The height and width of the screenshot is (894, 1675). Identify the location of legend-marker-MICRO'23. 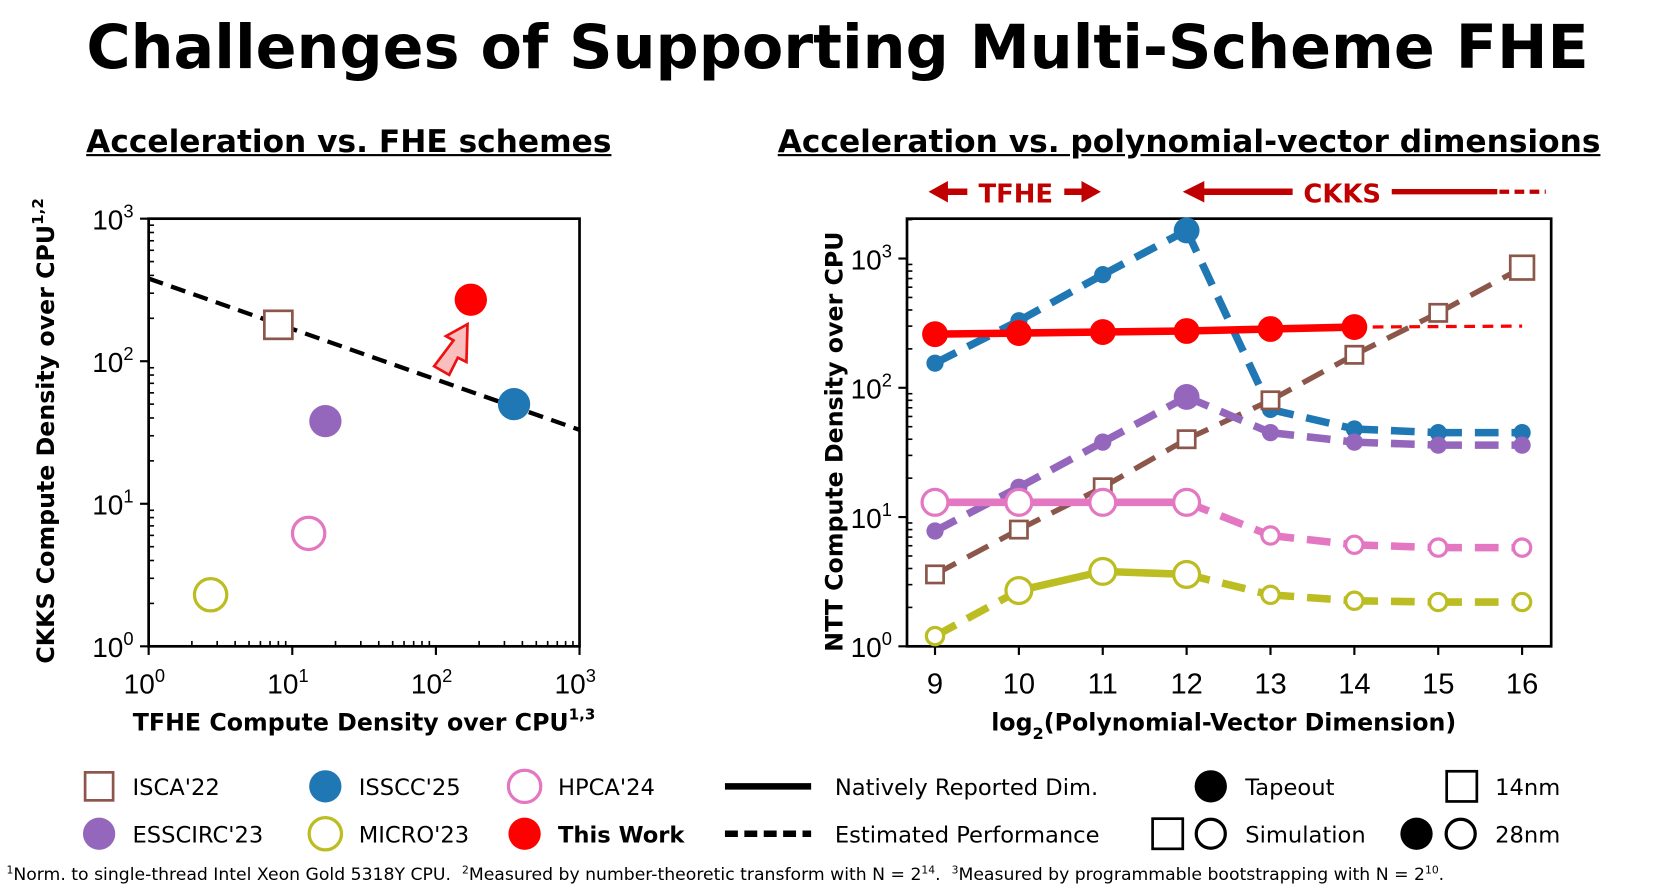
(325, 833).